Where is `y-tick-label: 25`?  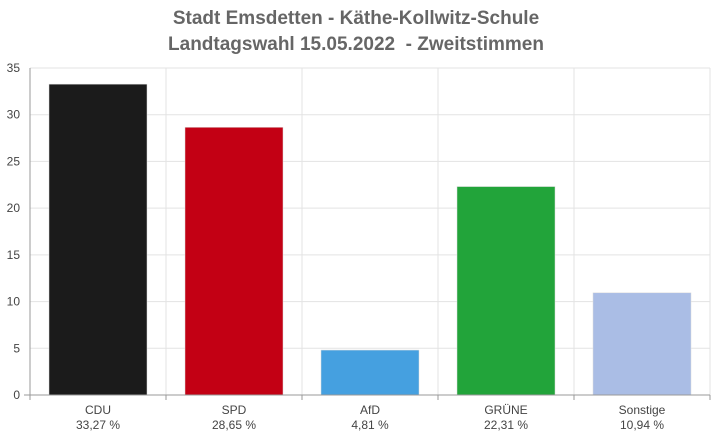 y-tick-label: 25 is located at coordinates (14, 161).